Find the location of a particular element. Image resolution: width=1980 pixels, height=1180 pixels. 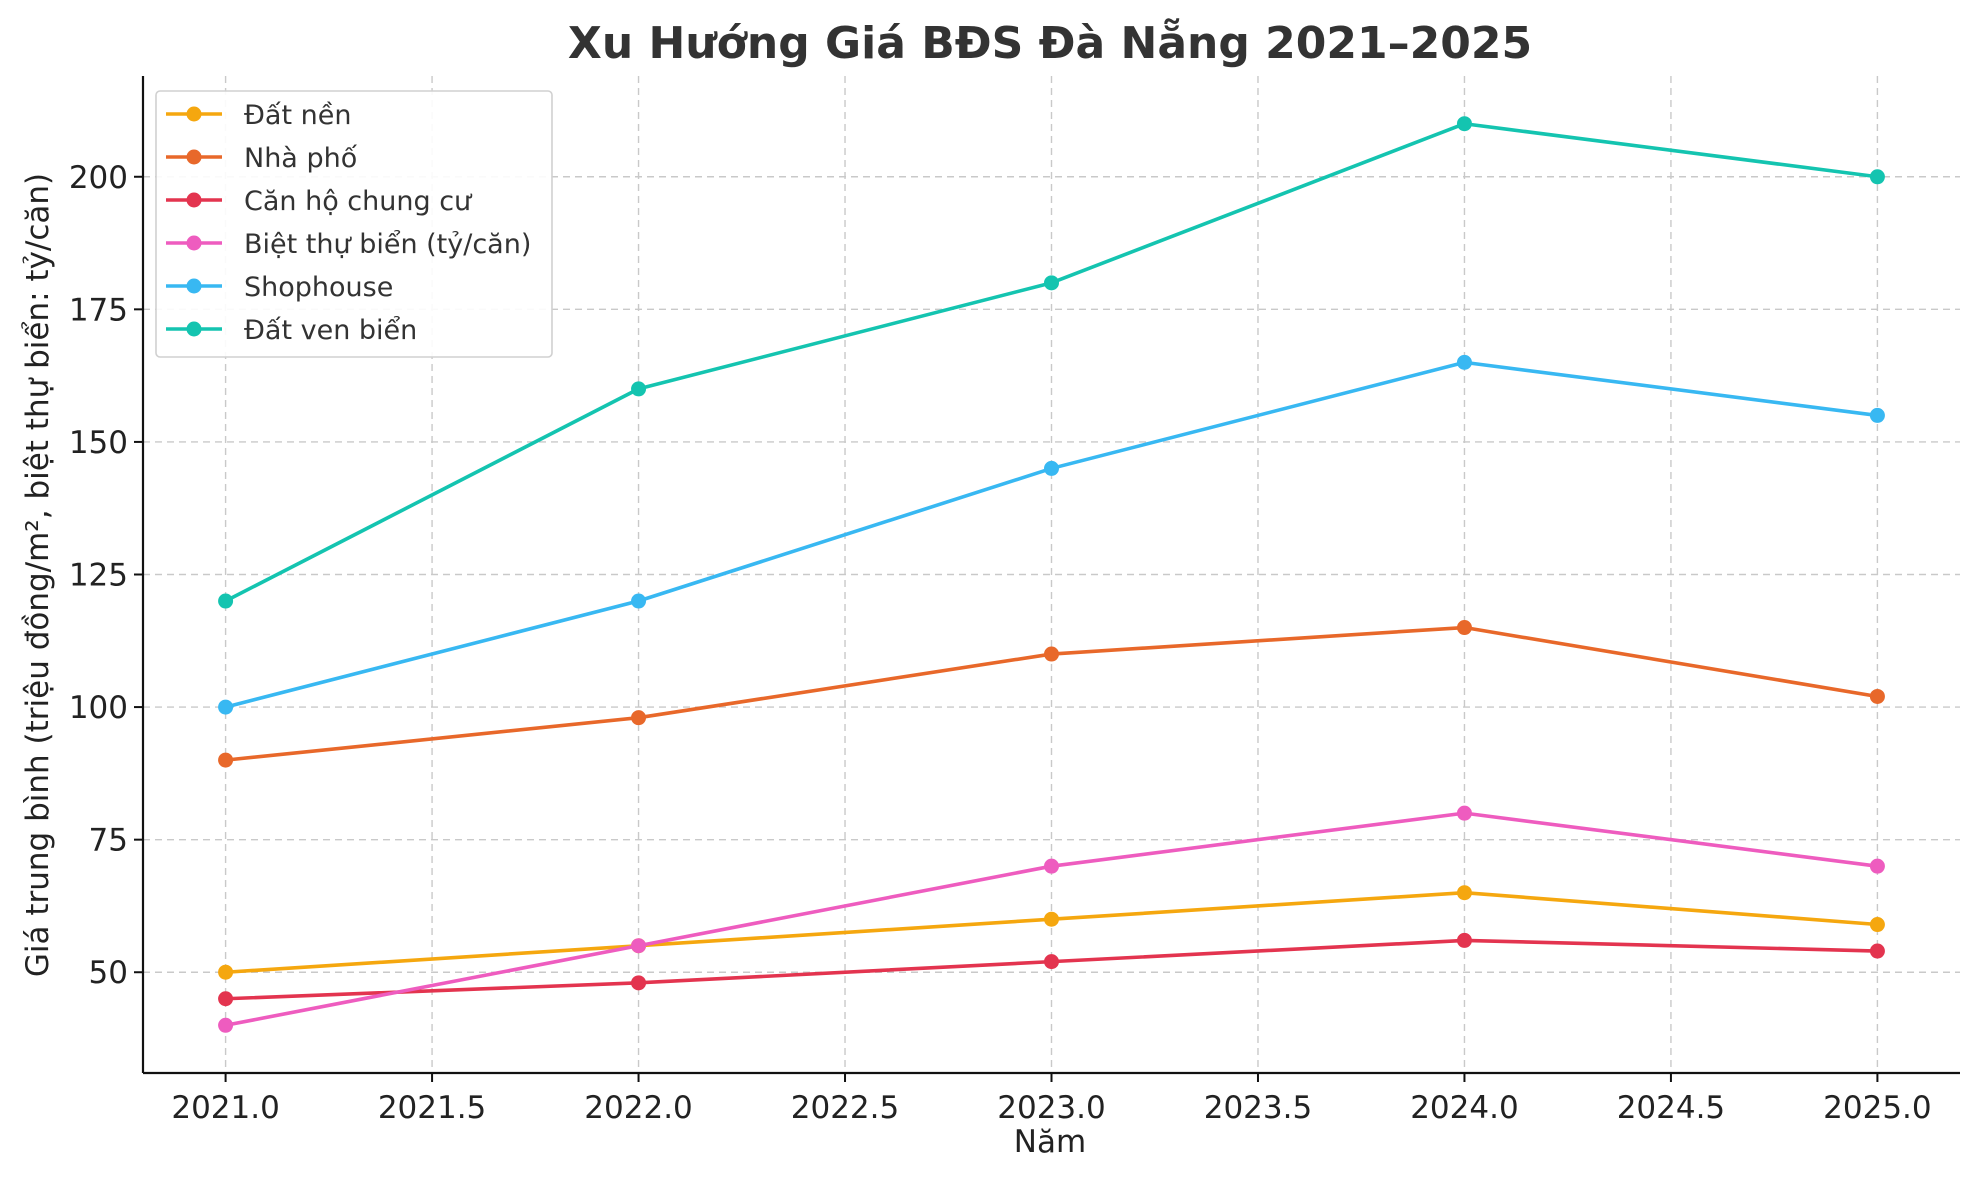

chart-title: Xu Hướng Giá BĐS Đà Nẵng 2021–2025 is located at coordinates (1050, 43).